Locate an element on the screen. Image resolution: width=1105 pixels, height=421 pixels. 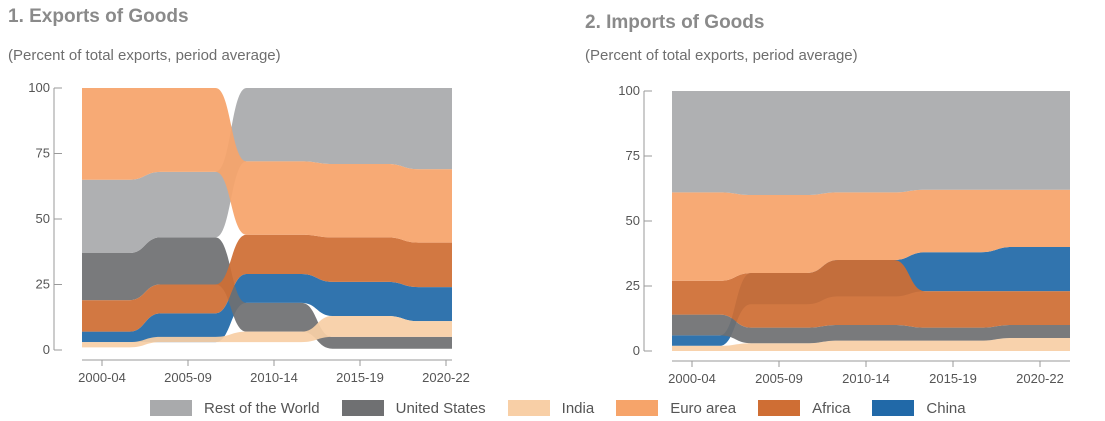
chart-2-title: 2. Imports of Goods is located at coordinates (675, 22).